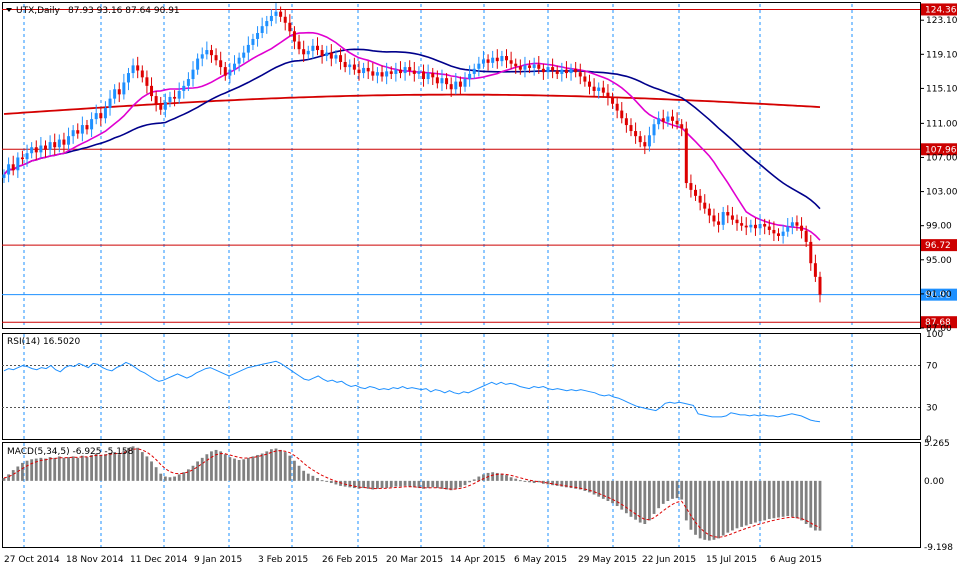 Image resolution: width=960 pixels, height=567 pixels. Describe the element at coordinates (159, 560) in the screenshot. I see `date-label: 11 Dec 2014` at that location.